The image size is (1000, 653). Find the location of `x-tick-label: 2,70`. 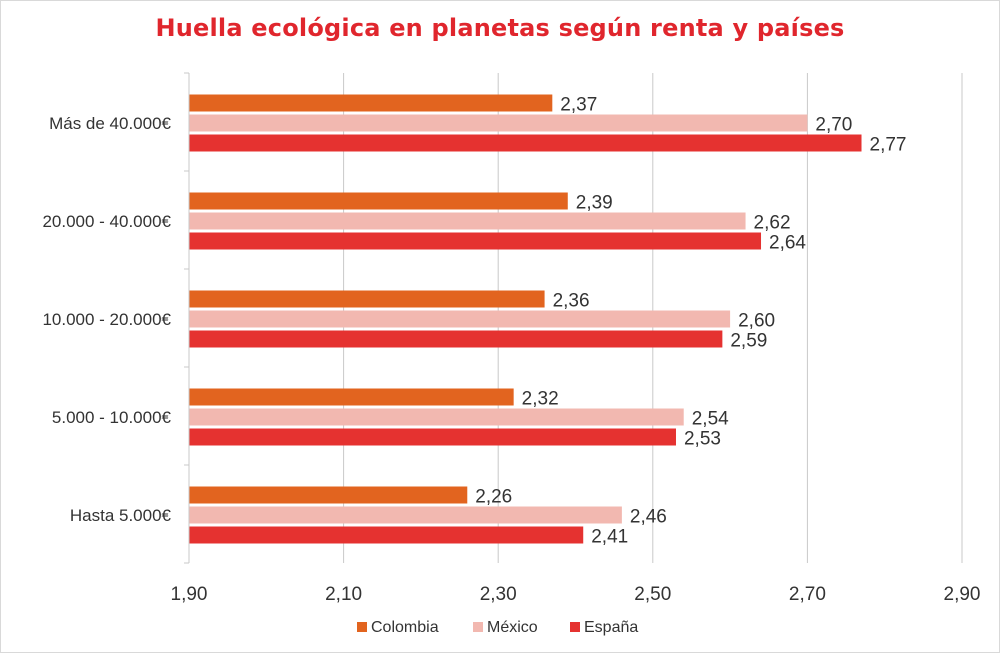

x-tick-label: 2,70 is located at coordinates (807, 594).